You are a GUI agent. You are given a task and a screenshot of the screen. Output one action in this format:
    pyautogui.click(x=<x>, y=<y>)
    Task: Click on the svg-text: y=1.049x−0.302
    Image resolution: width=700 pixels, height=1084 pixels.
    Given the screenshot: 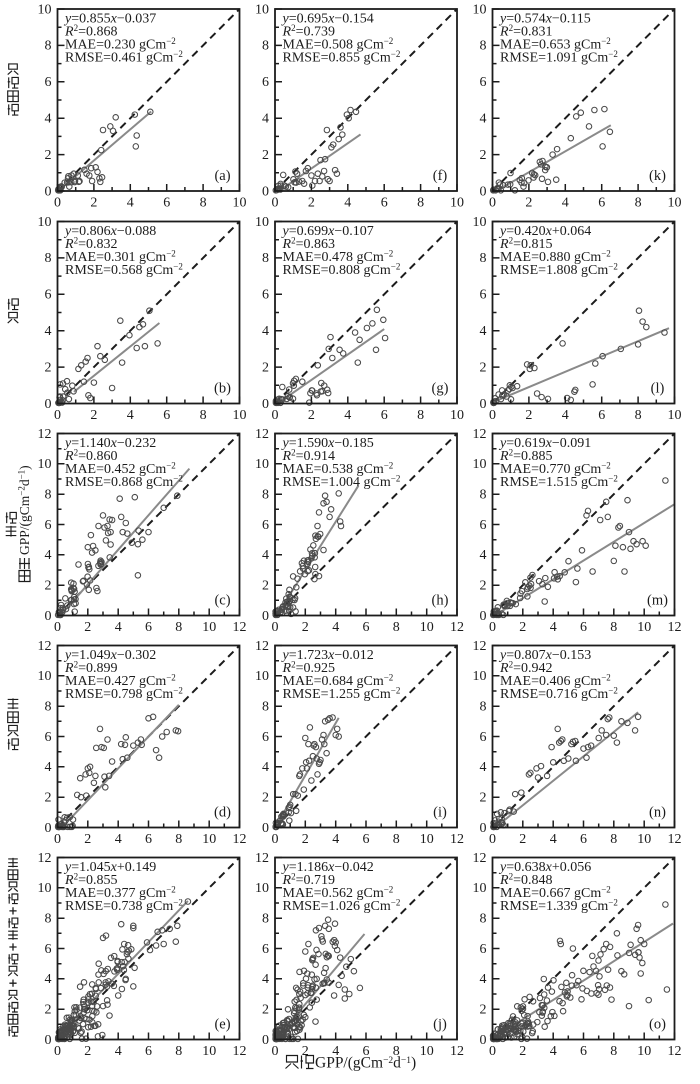 What is the action you would take?
    pyautogui.click(x=109, y=655)
    